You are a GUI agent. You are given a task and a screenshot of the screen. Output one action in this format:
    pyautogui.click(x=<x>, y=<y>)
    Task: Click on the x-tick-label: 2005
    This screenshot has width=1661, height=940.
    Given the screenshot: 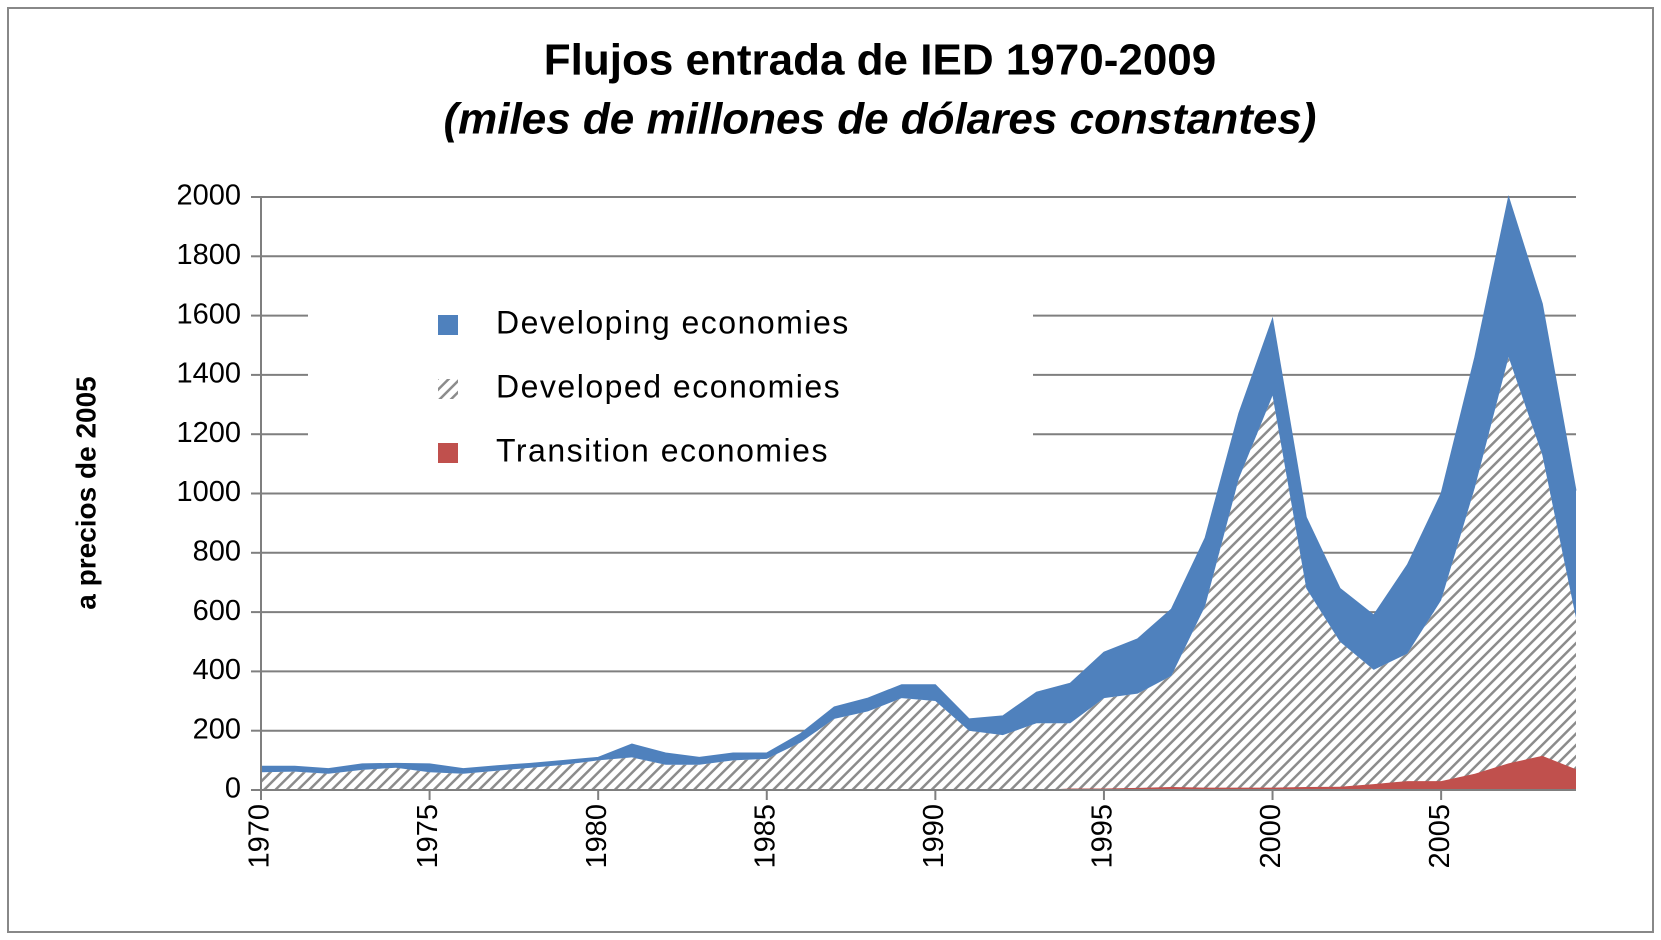 What is the action you would take?
    pyautogui.click(x=1440, y=836)
    